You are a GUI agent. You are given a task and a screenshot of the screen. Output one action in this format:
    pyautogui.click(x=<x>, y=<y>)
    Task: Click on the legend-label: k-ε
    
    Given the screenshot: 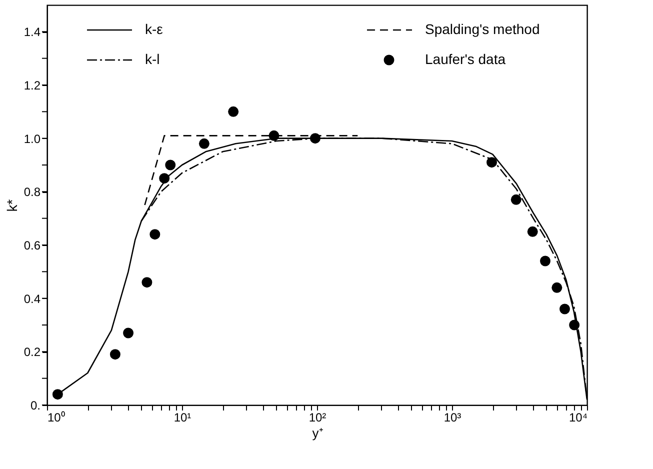 What is the action you would take?
    pyautogui.click(x=154, y=29)
    